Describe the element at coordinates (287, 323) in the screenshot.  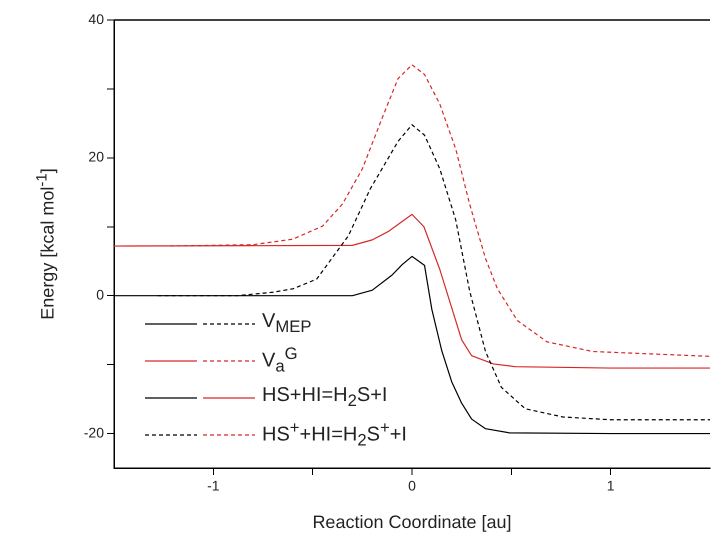
I see `annotation: V$_{MEP}$` at that location.